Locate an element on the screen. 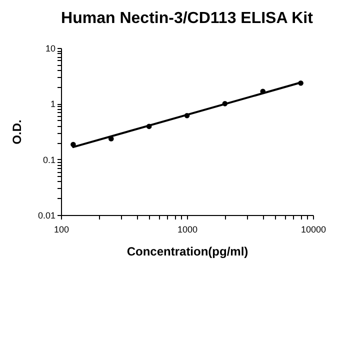 The image size is (350, 350). x-tick-label: 1000 is located at coordinates (187, 229).